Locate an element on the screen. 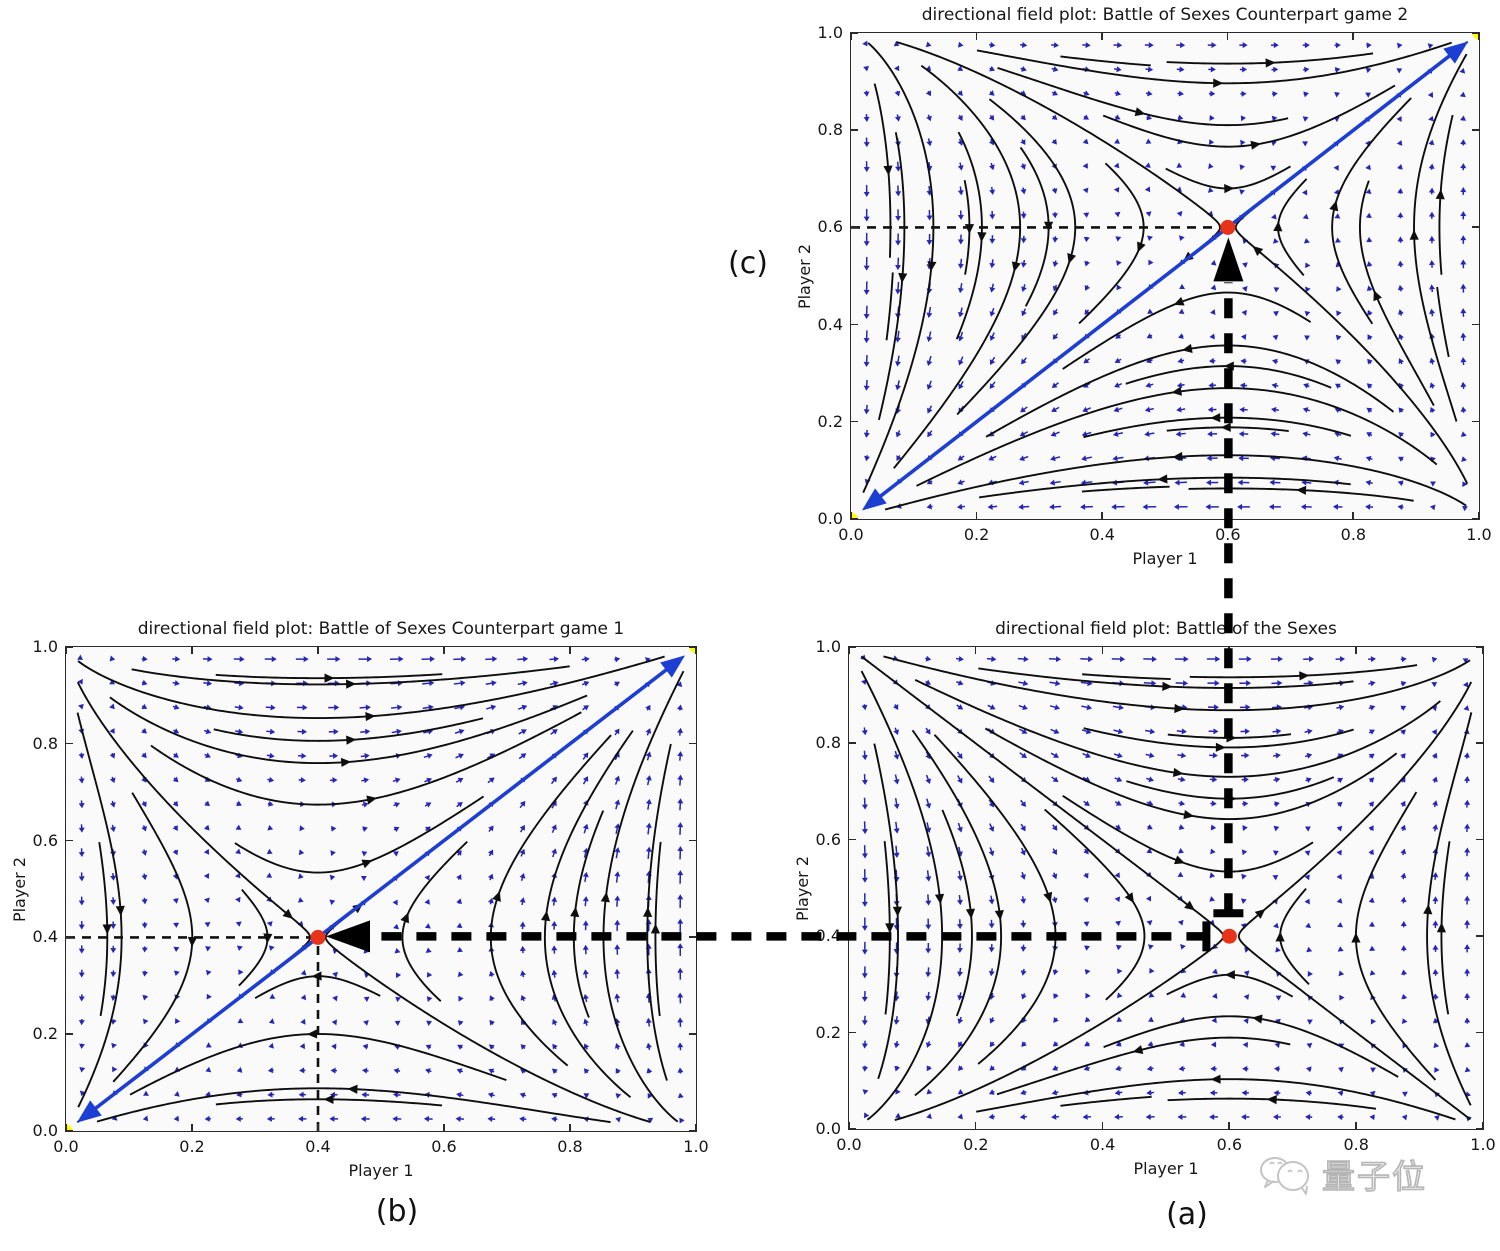  panel-b-ylabel: Player 2 is located at coordinates (20, 889).